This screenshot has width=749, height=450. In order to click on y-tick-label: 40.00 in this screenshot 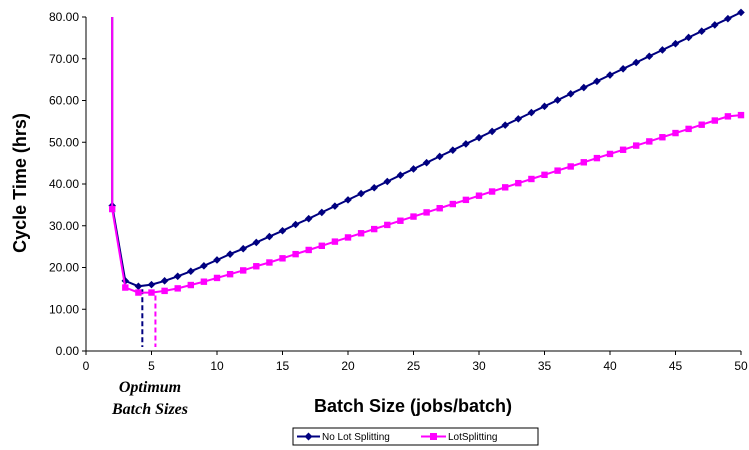, I will do `click(64, 184)`.